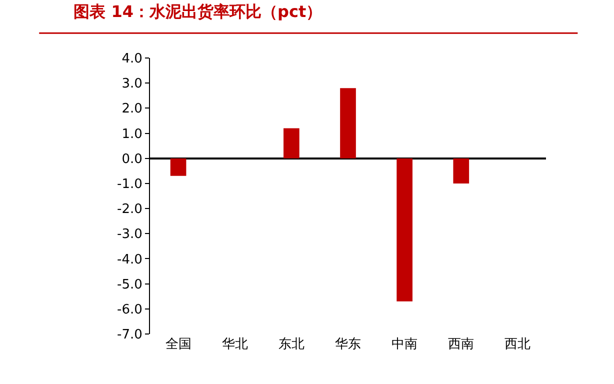 Image resolution: width=614 pixels, height=384 pixels. I want to click on x-tick-label: 华东, so click(348, 344).